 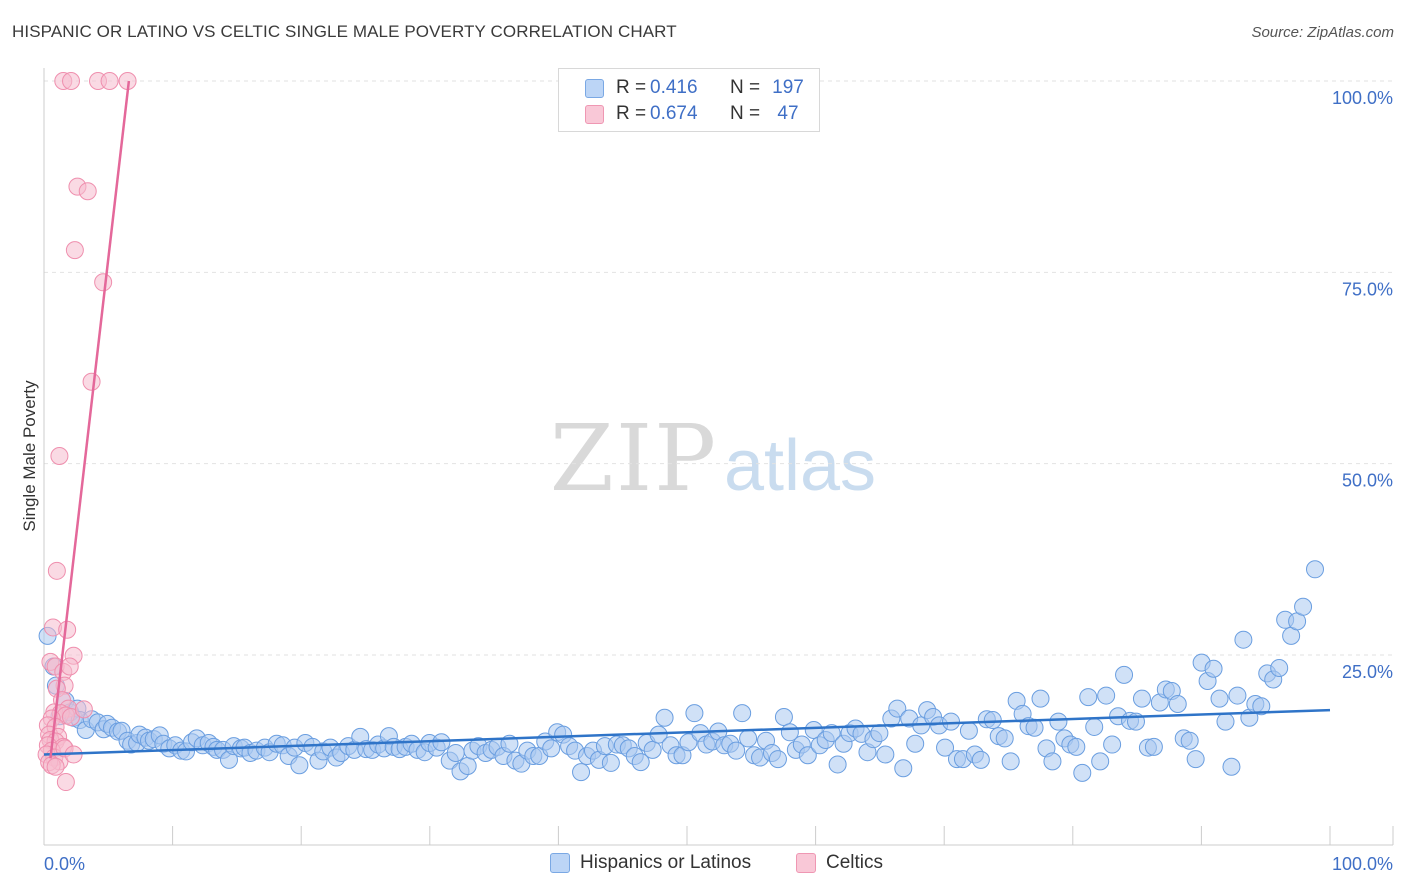 What do you see at coordinates (1322, 32) in the screenshot?
I see `source-label: Source: ZipAtlas.com` at bounding box center [1322, 32].